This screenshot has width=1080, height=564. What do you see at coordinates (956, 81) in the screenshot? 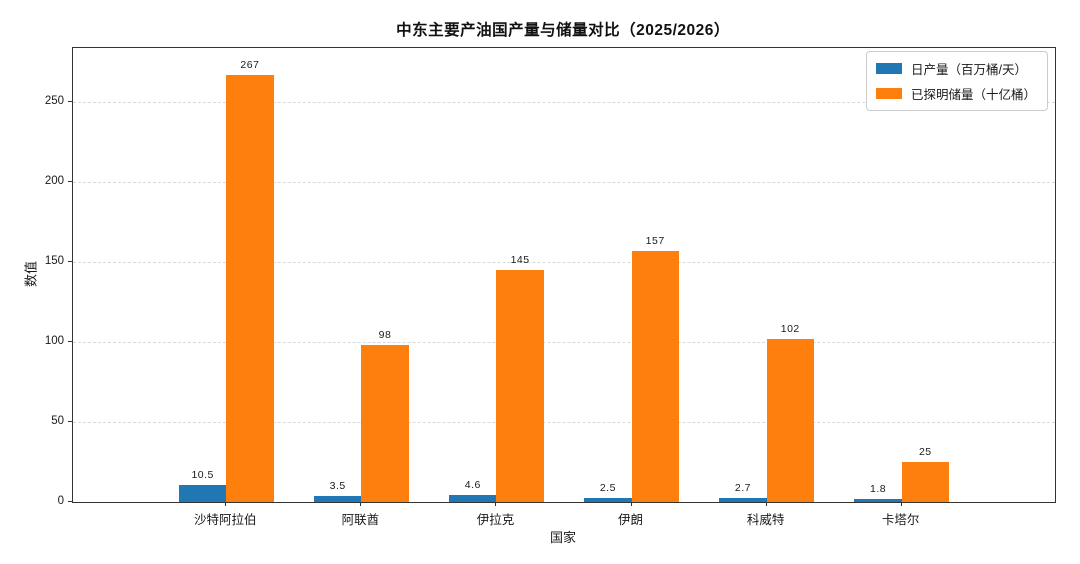
I see `legend: 日产量（百万桶/天） 已探明储量（十亿桶）` at bounding box center [956, 81].